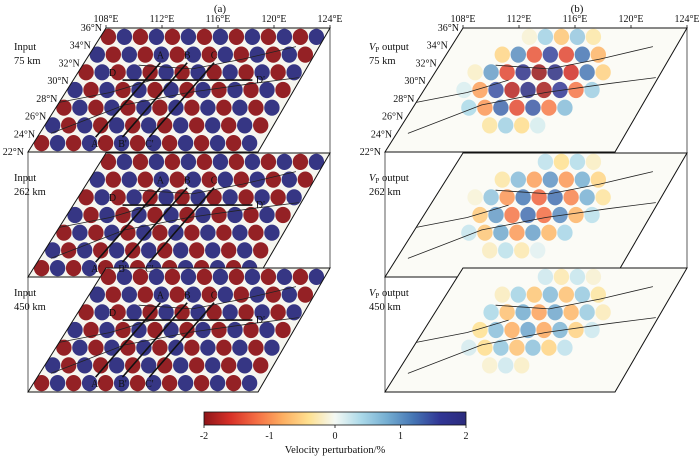  What do you see at coordinates (269, 436) in the screenshot?
I see `colorbar-tick-label: -1` at bounding box center [269, 436].